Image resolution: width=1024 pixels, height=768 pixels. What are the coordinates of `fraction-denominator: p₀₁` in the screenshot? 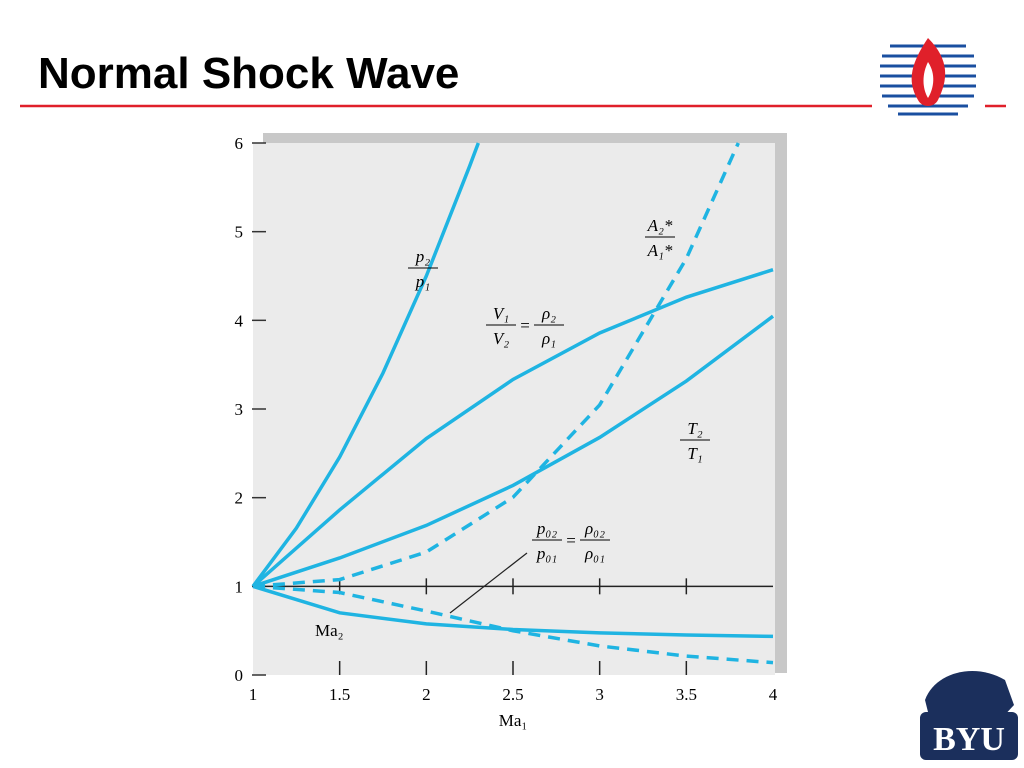 It's located at (546, 553).